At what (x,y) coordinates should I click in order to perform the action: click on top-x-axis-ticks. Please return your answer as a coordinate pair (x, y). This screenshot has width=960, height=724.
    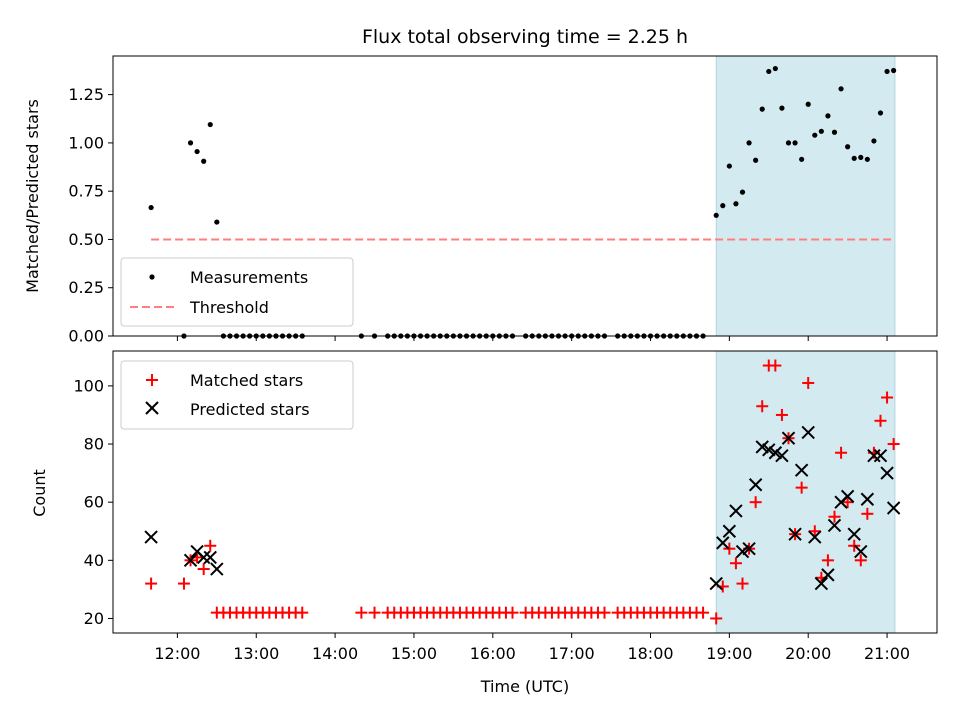
    Looking at the image, I should click on (532, 338).